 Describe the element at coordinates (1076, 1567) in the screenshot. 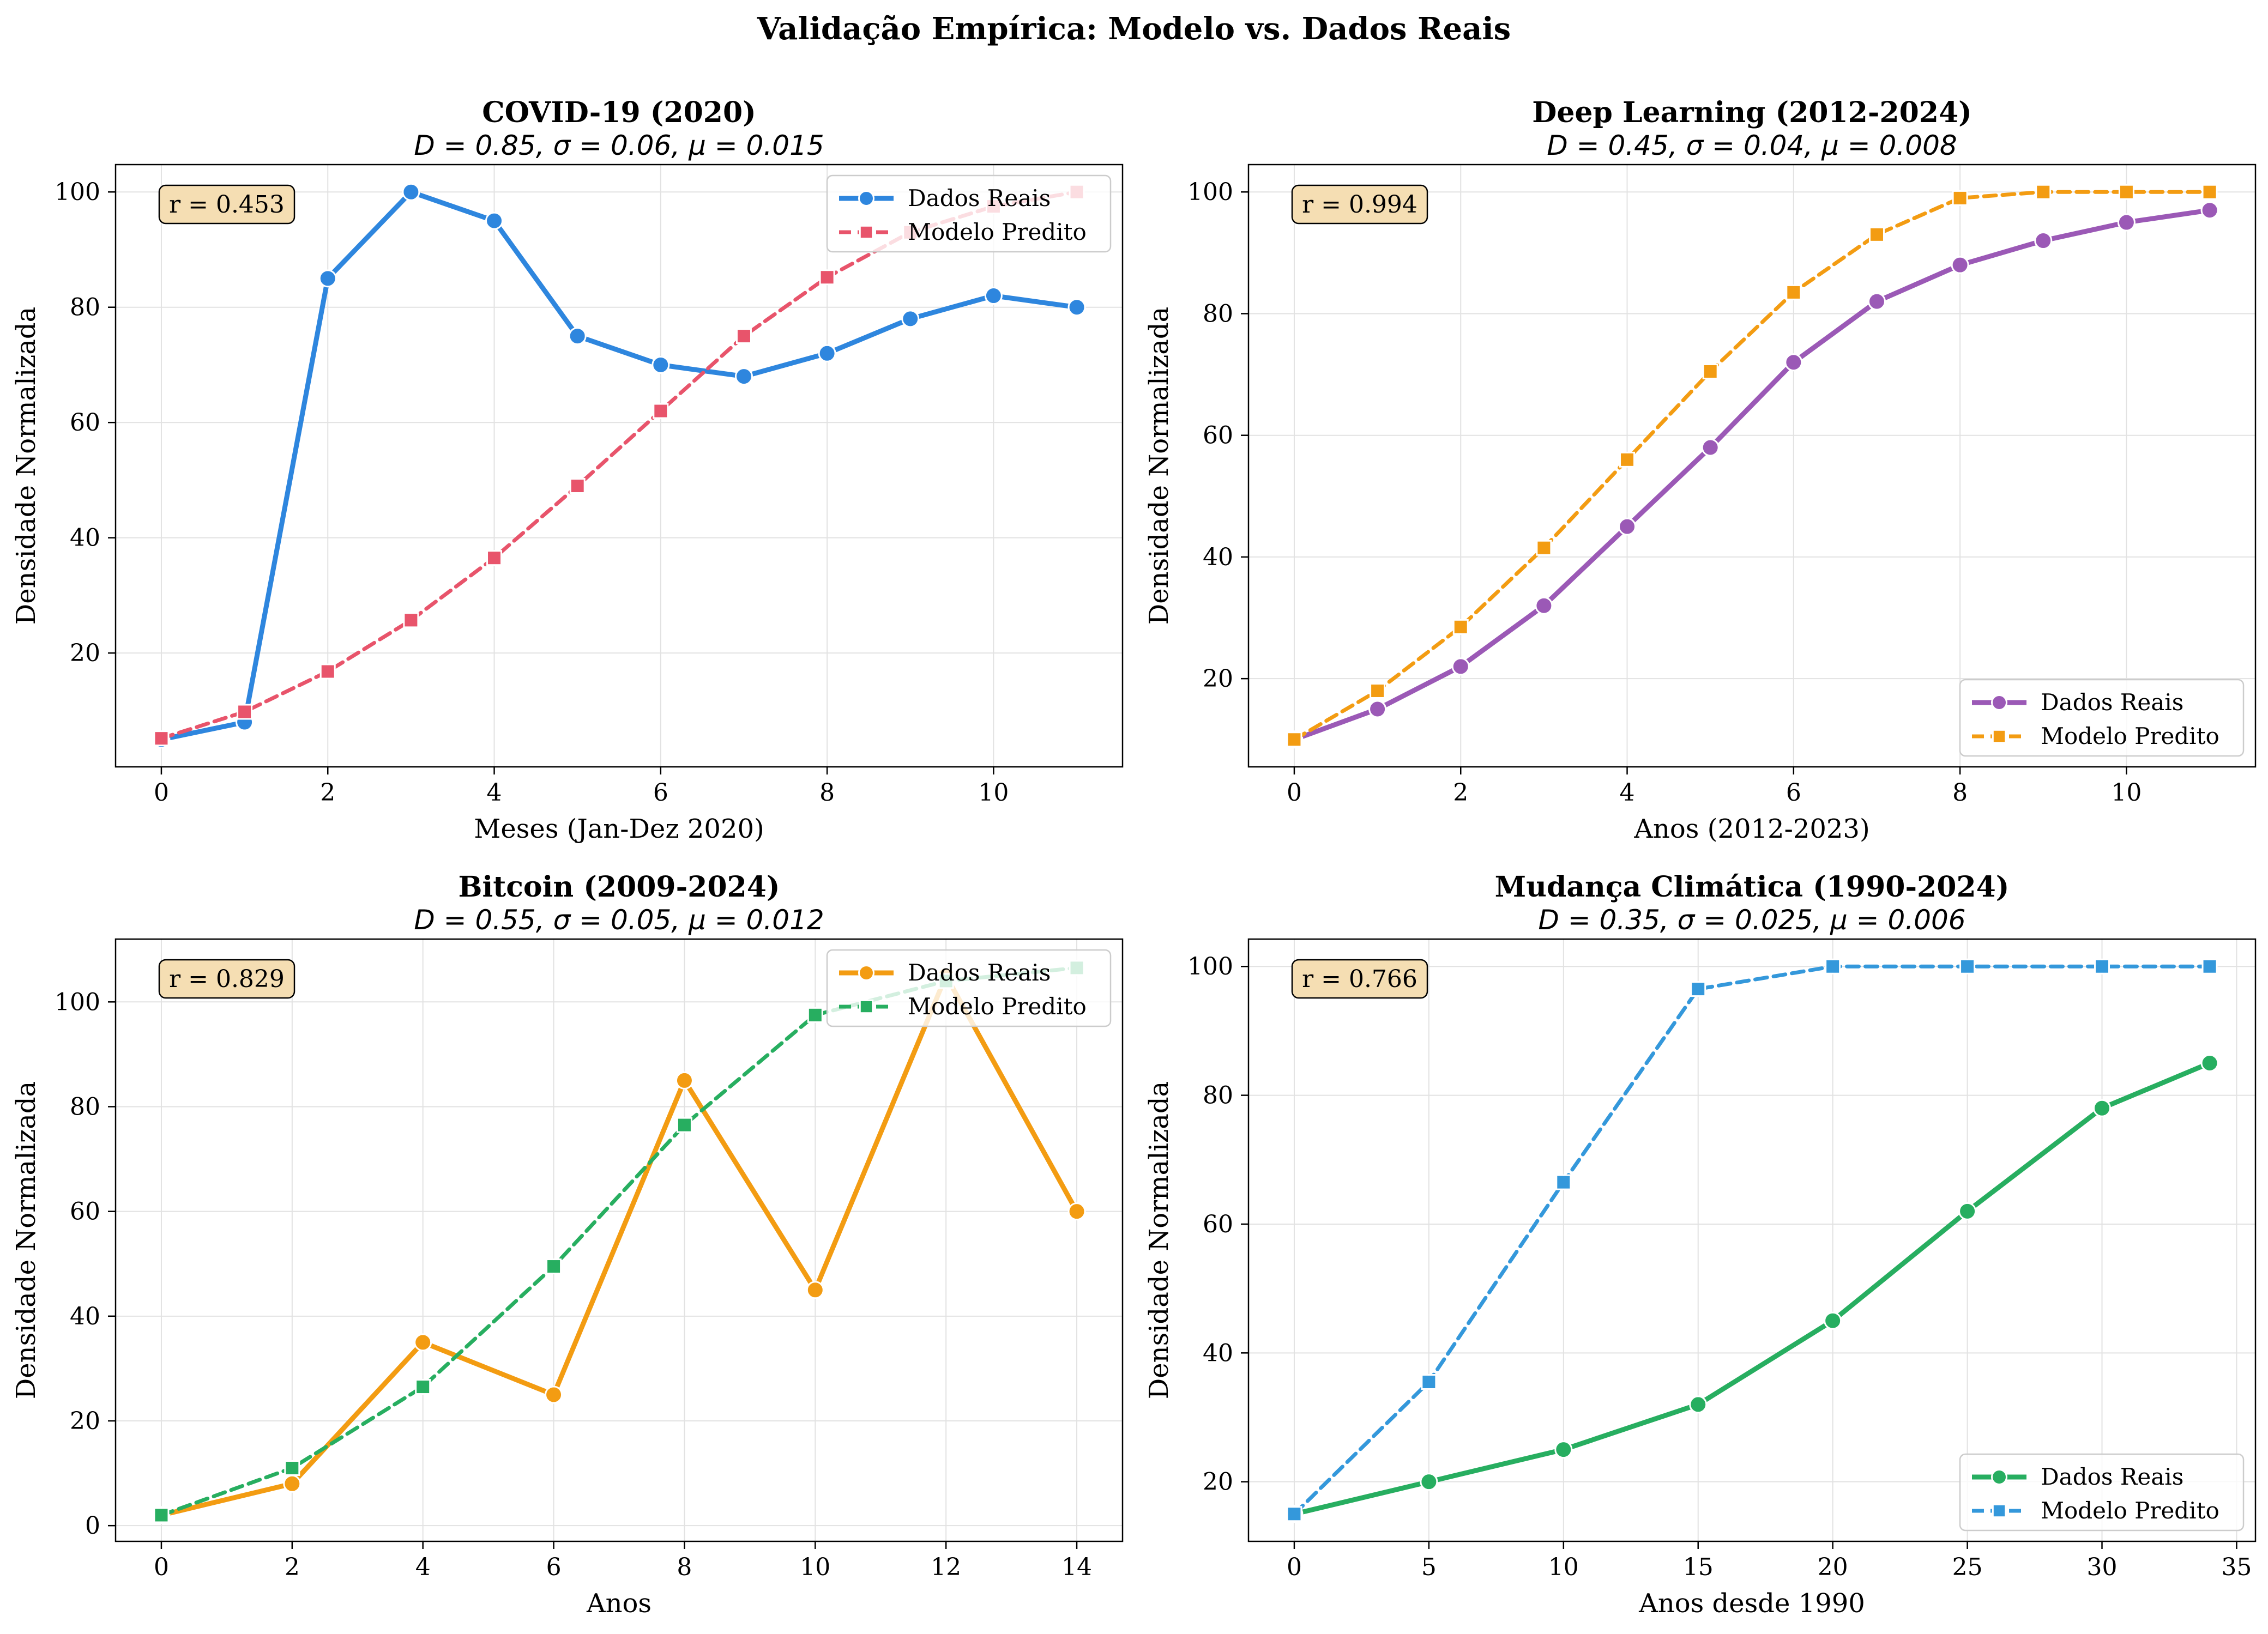

I see `x-tick-label: 14` at that location.